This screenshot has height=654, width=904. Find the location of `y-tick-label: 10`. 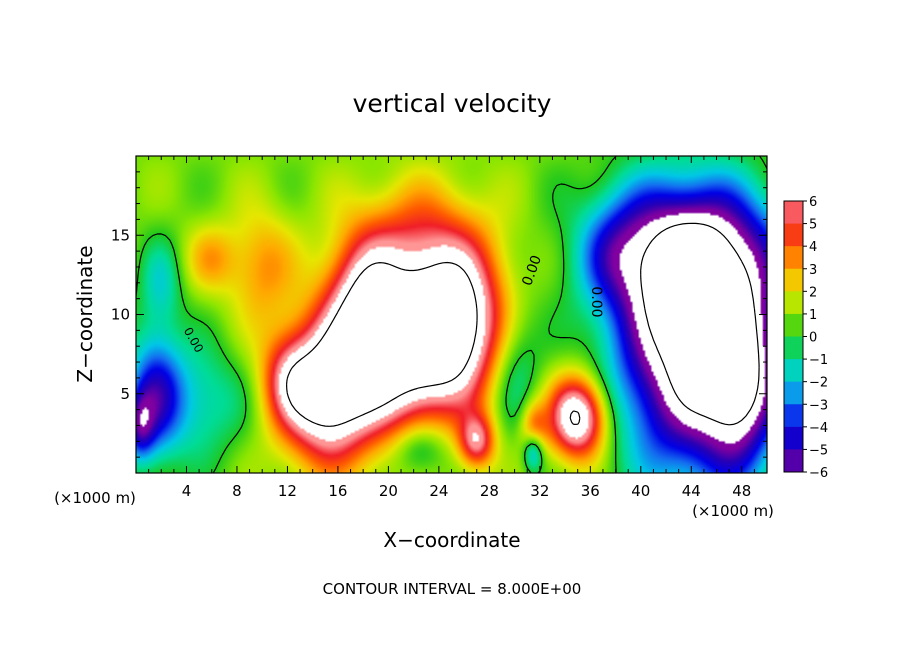

y-tick-label: 10 is located at coordinates (120, 315).